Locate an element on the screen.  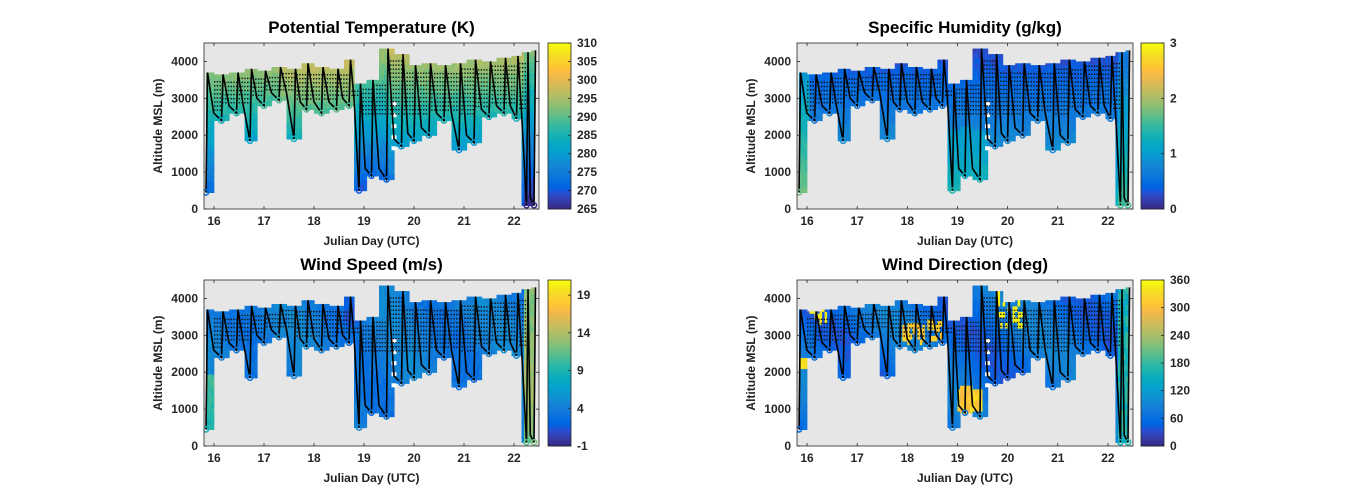
x-tick-label: 20 is located at coordinates (414, 221).